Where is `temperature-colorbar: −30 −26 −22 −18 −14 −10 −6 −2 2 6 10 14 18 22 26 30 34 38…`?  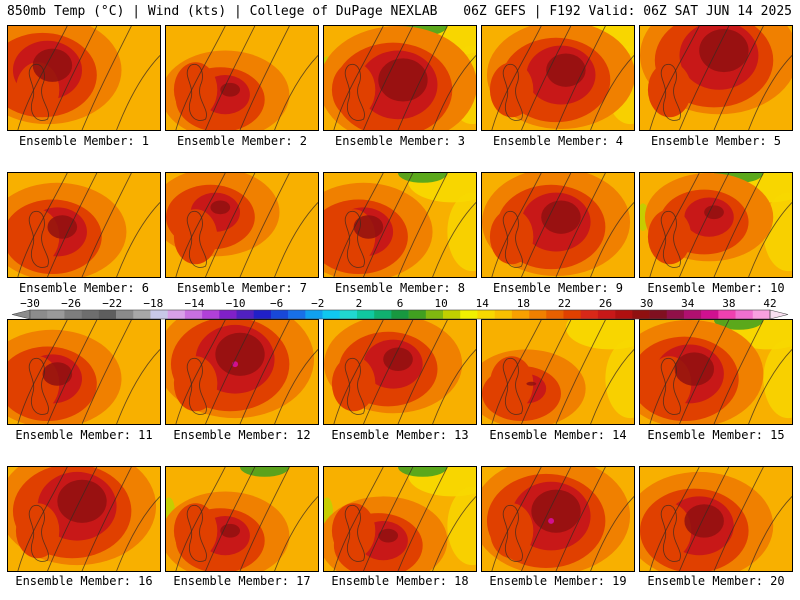 temperature-colorbar: −30 −26 −22 −18 −14 −10 −6 −2 2 6 10 14 18 22 26 30 34 38… is located at coordinates (400, 308).